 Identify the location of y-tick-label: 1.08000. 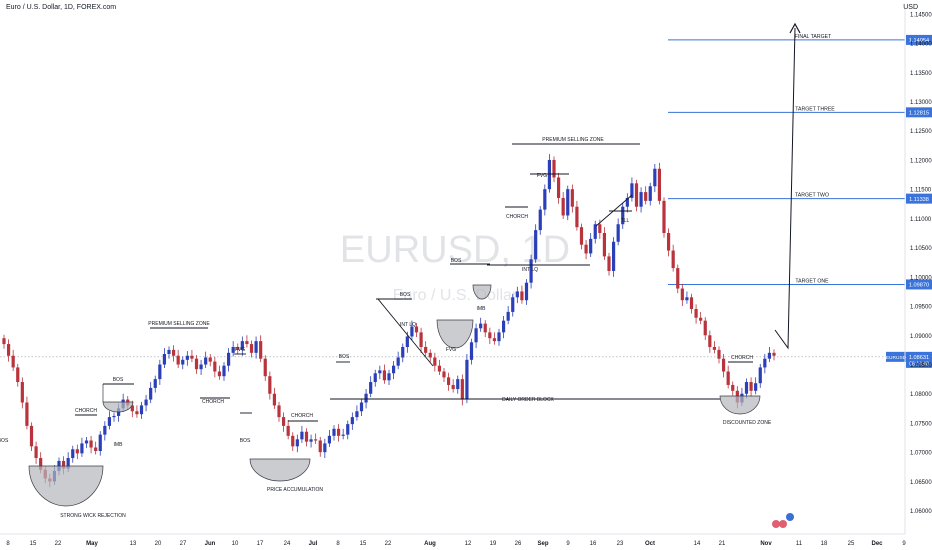
(921, 395).